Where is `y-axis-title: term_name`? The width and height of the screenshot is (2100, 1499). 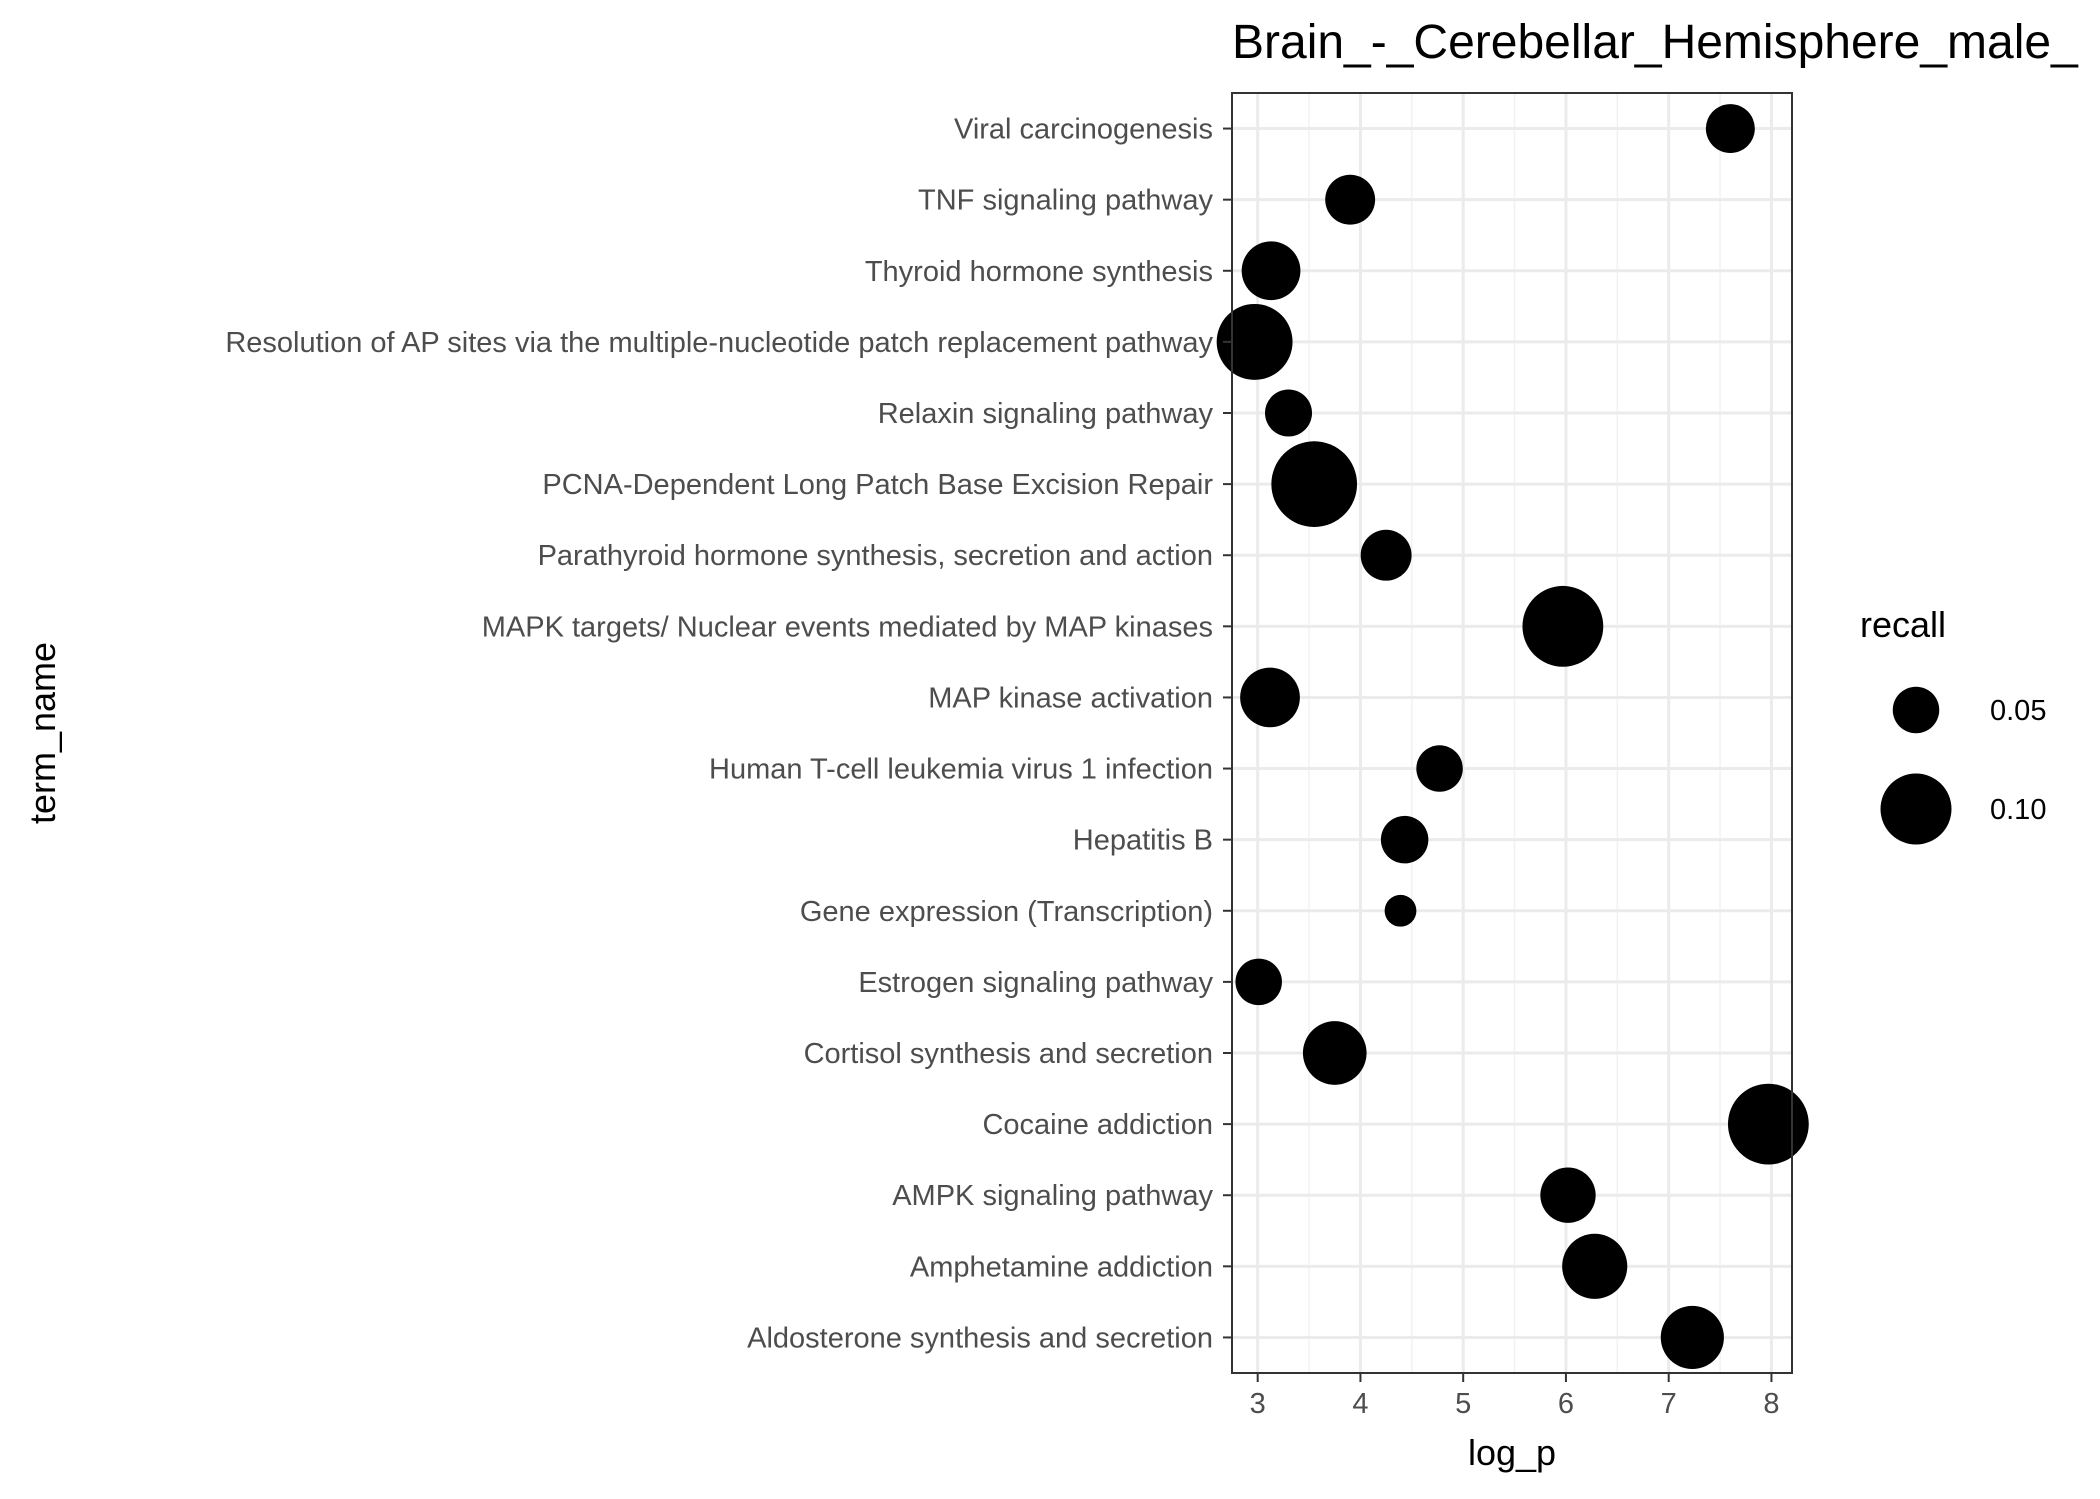
y-axis-title: term_name is located at coordinates (42, 733).